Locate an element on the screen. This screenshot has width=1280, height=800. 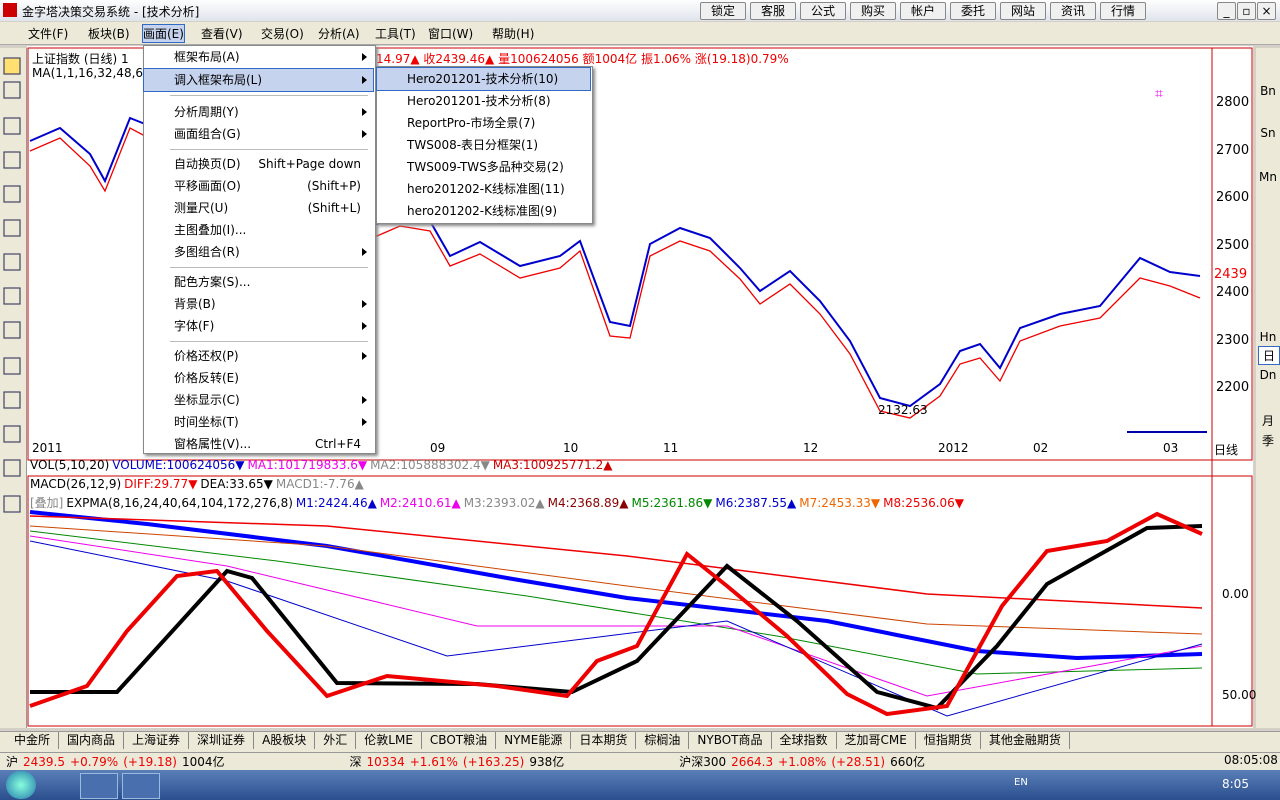
top-button: 帐户 is located at coordinates (923, 11).